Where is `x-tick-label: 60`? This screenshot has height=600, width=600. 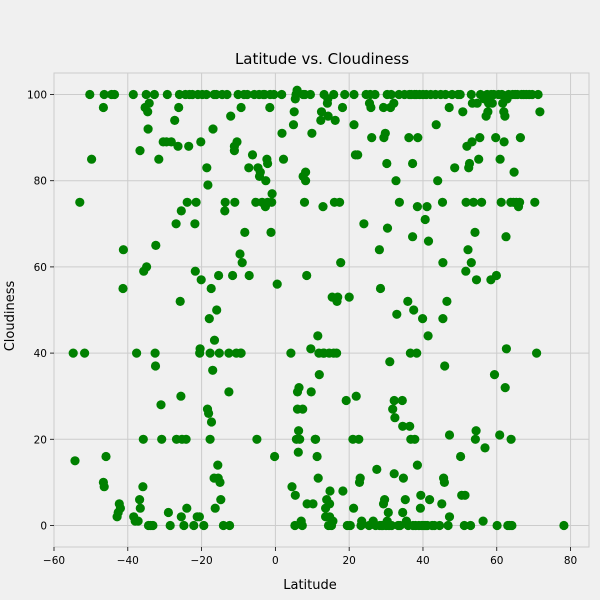
x-tick-label: 60 is located at coordinates (496, 561).